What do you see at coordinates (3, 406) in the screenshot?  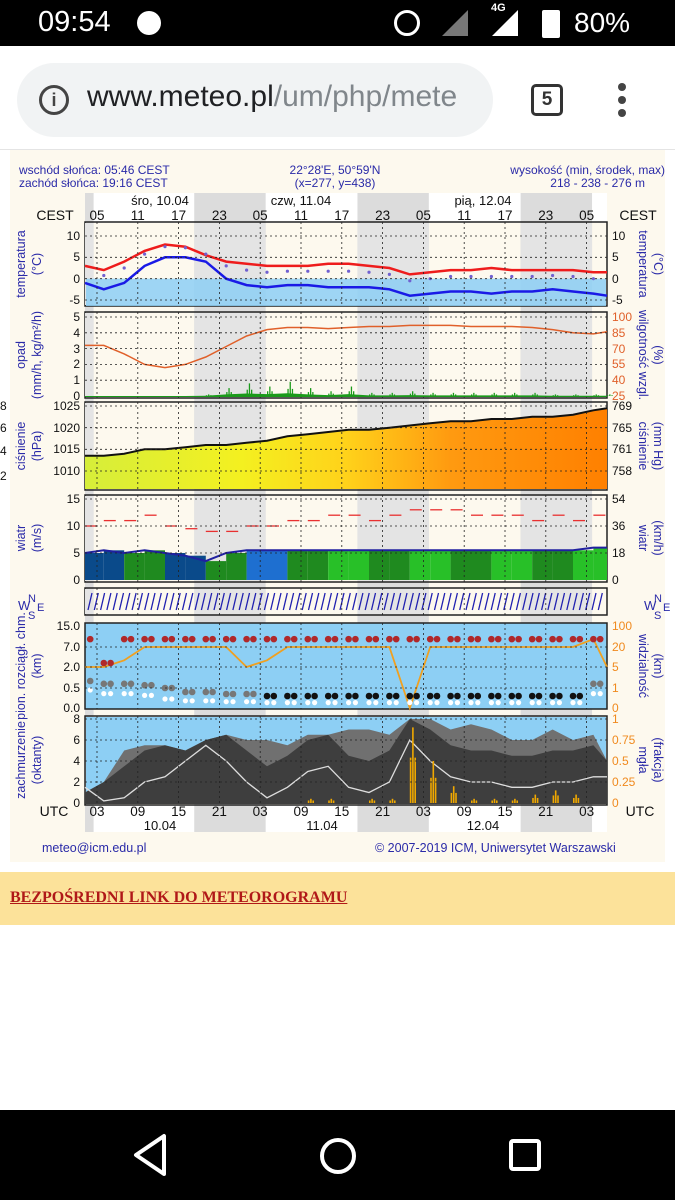 I see `tick-cut: 8` at bounding box center [3, 406].